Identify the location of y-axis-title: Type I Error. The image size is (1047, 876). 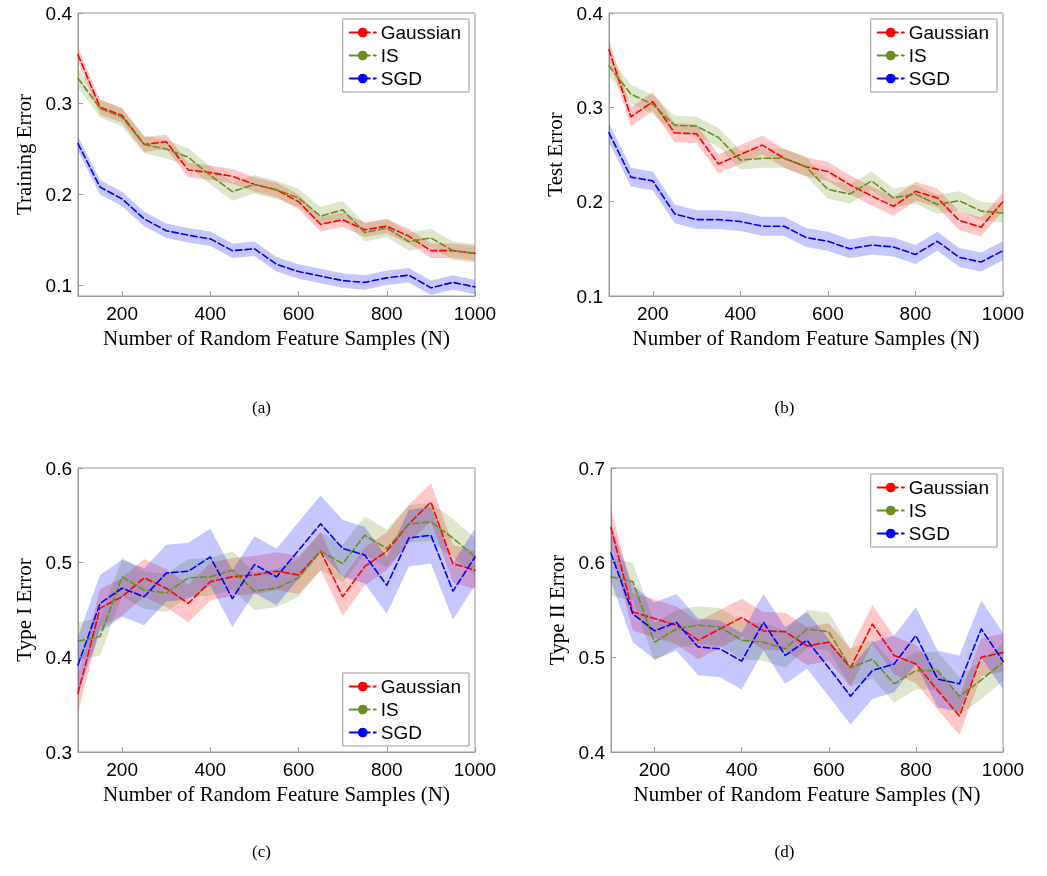
(23, 610).